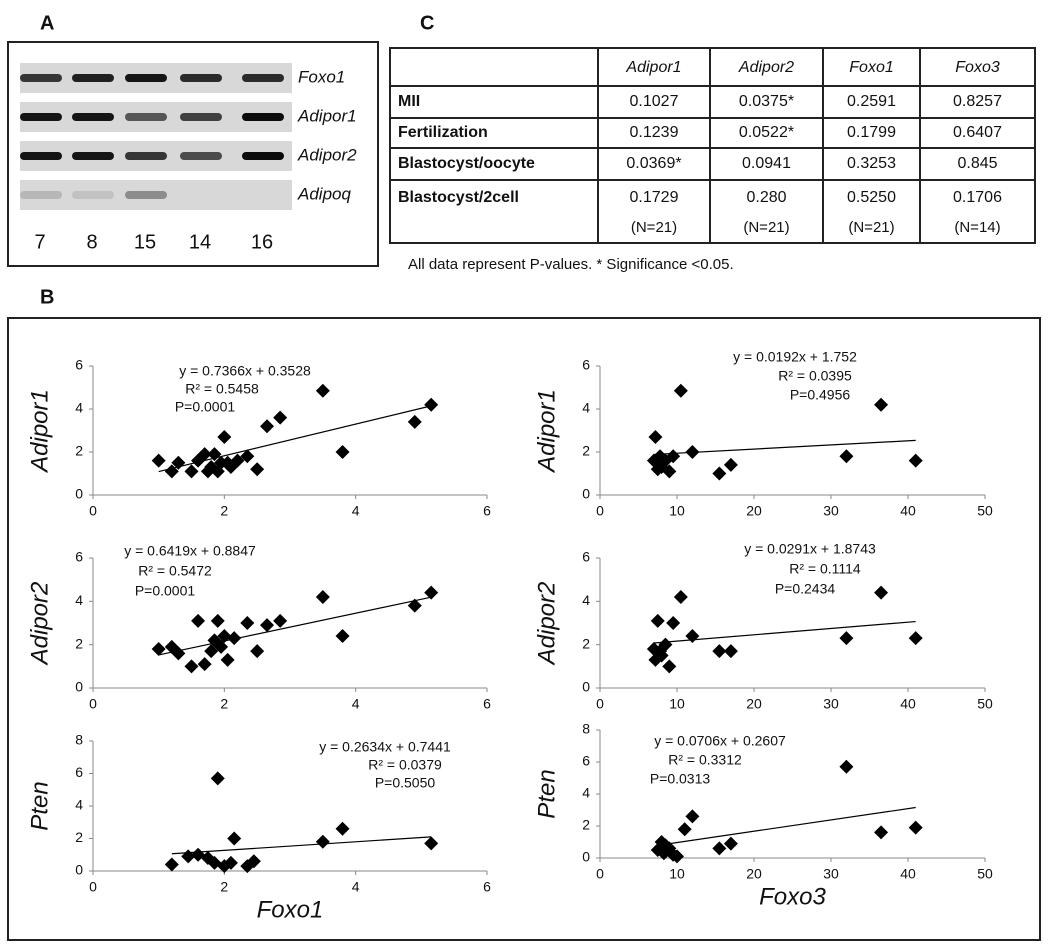  I want to click on lane-label: 7, so click(39, 242).